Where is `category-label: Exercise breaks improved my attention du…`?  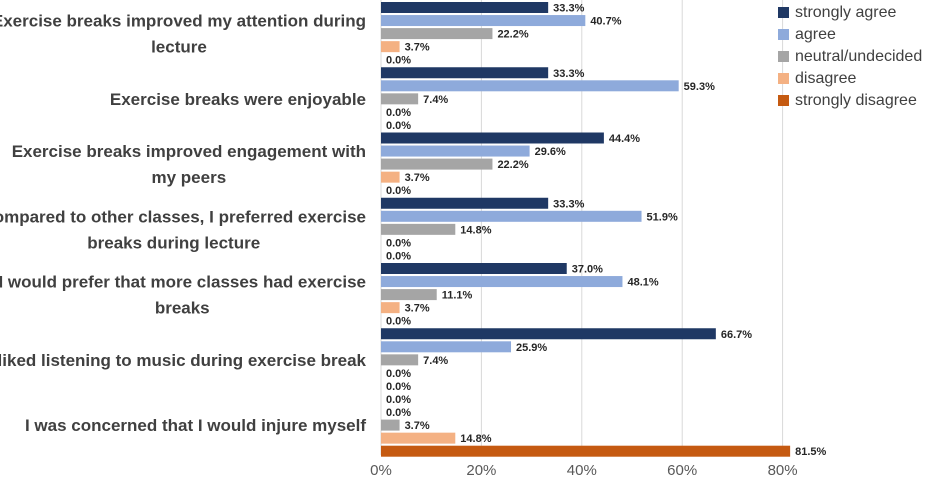
category-label: Exercise breaks improved my attention du… is located at coordinates (183, 21).